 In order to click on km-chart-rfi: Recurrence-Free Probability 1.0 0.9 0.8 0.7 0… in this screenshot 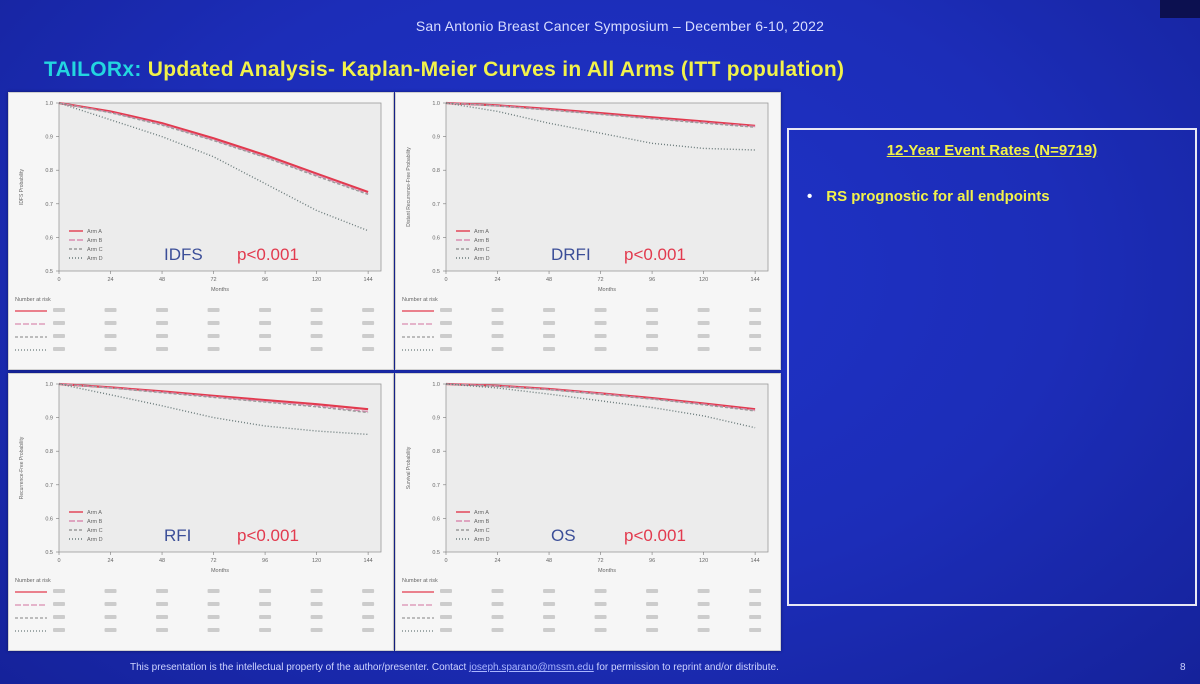, I will do `click(198, 507)`.